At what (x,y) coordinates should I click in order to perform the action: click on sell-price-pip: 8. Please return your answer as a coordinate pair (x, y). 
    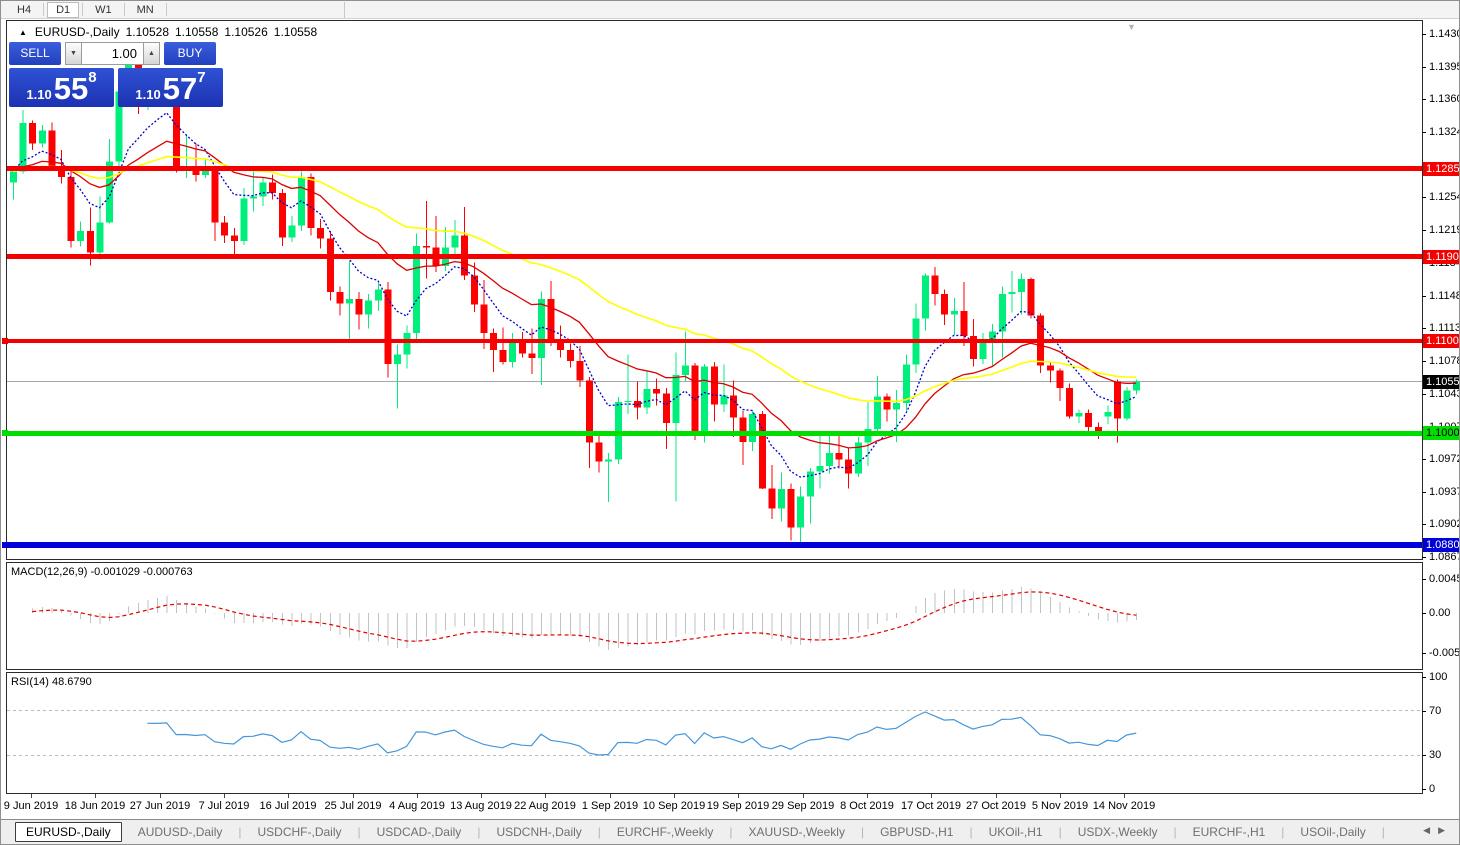
    Looking at the image, I should click on (92, 77).